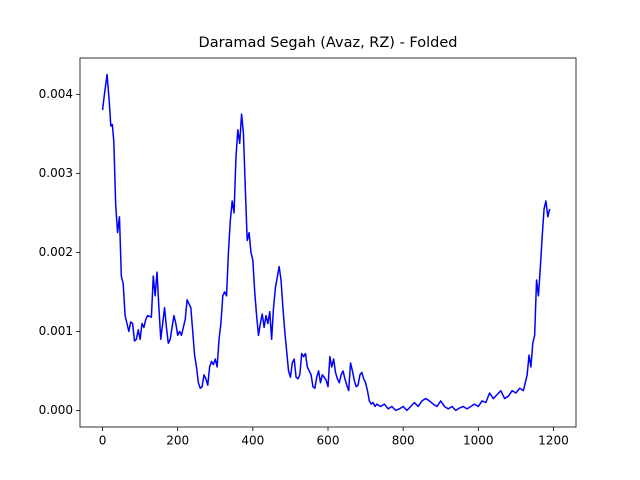 The height and width of the screenshot is (480, 640). I want to click on x-tick-label: 600, so click(328, 441).